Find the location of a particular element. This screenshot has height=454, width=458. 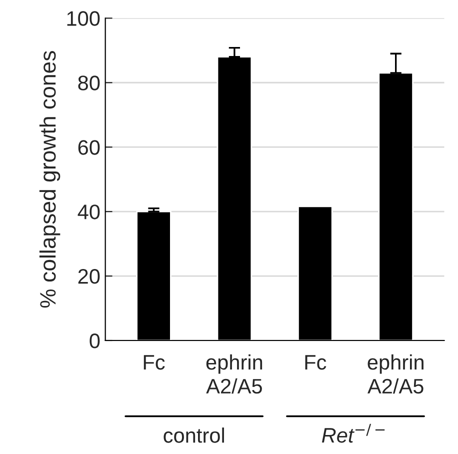

y-tick-label: 40 is located at coordinates (89, 212).